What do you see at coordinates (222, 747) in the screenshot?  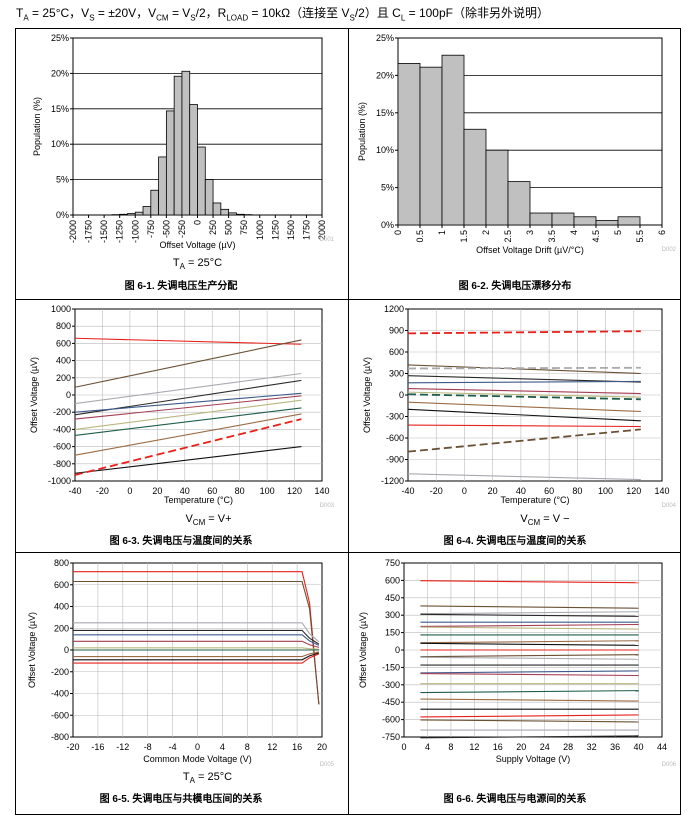 I see `x-tick-label: 4` at bounding box center [222, 747].